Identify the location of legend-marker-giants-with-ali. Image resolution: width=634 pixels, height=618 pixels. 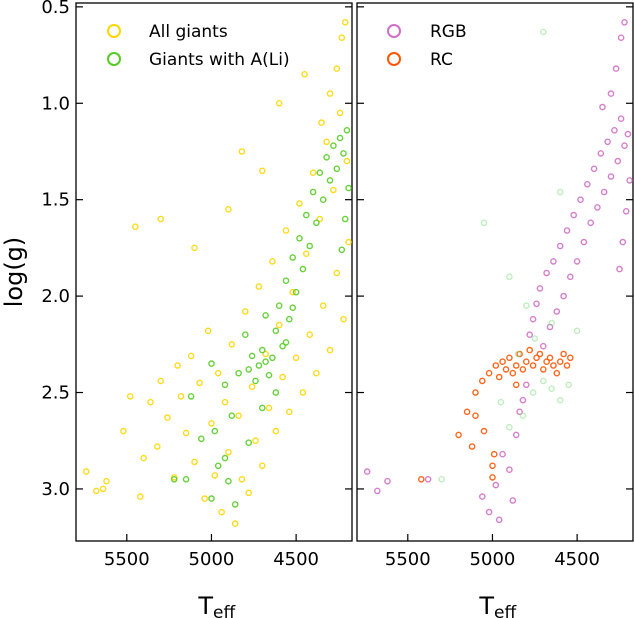
(114, 59).